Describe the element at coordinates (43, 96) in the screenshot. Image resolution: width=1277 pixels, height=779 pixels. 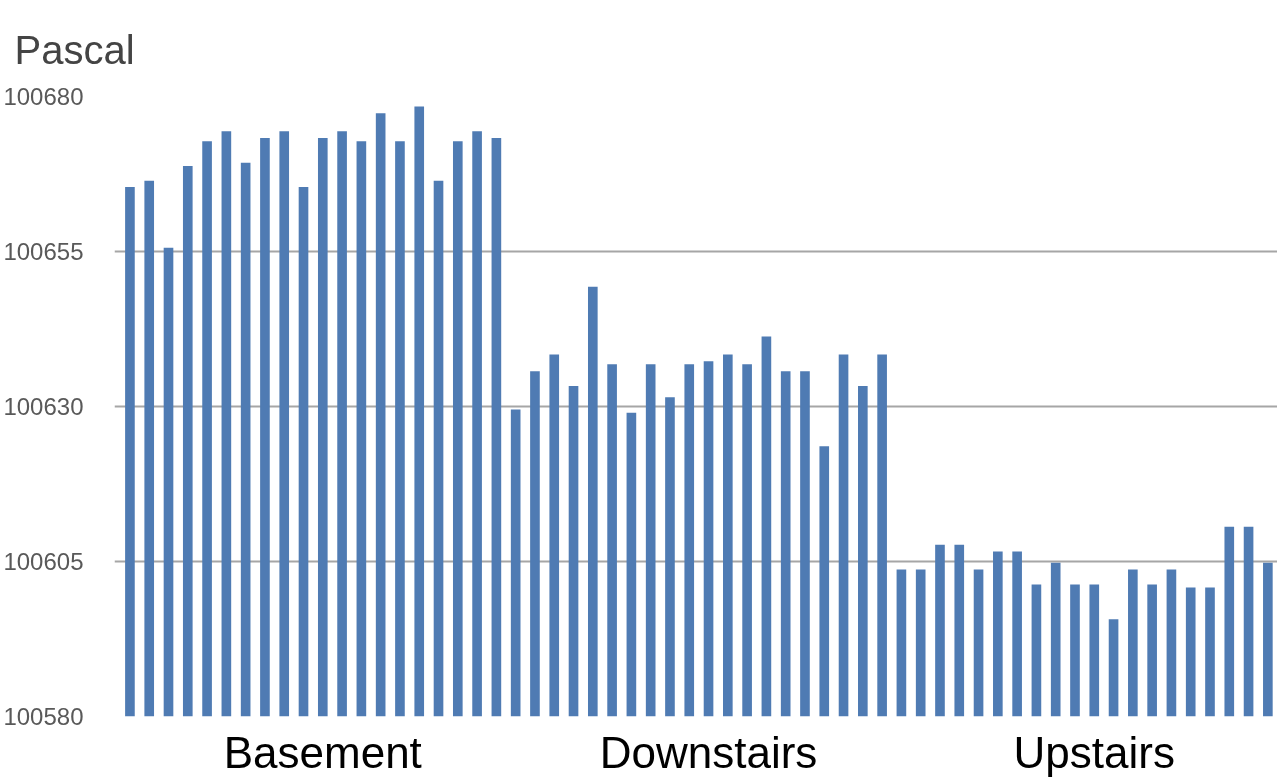
I see `y-tick-label: 100680` at that location.